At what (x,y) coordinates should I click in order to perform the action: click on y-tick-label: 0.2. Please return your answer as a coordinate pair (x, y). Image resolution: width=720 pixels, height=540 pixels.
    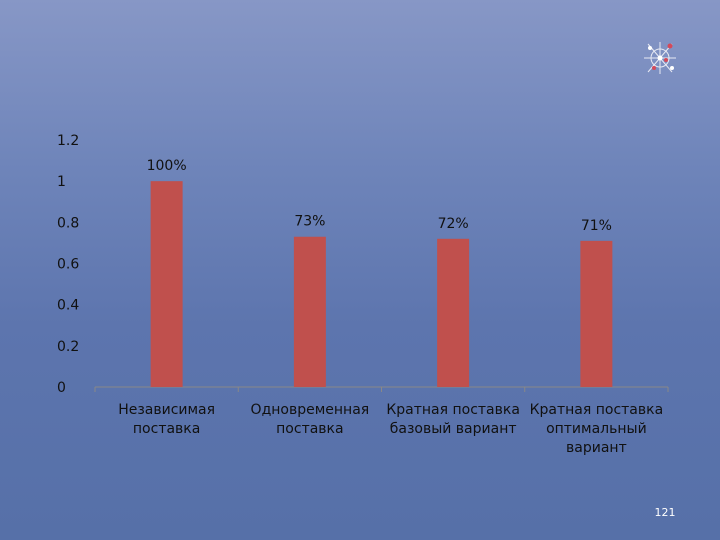
    Looking at the image, I should click on (68, 347).